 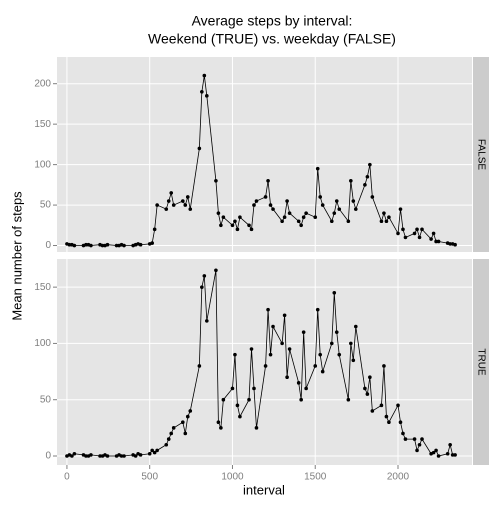 What do you see at coordinates (272, 39) in the screenshot?
I see `chart-title: Weekend (TRUE) vs. weekday (FALSE)` at bounding box center [272, 39].